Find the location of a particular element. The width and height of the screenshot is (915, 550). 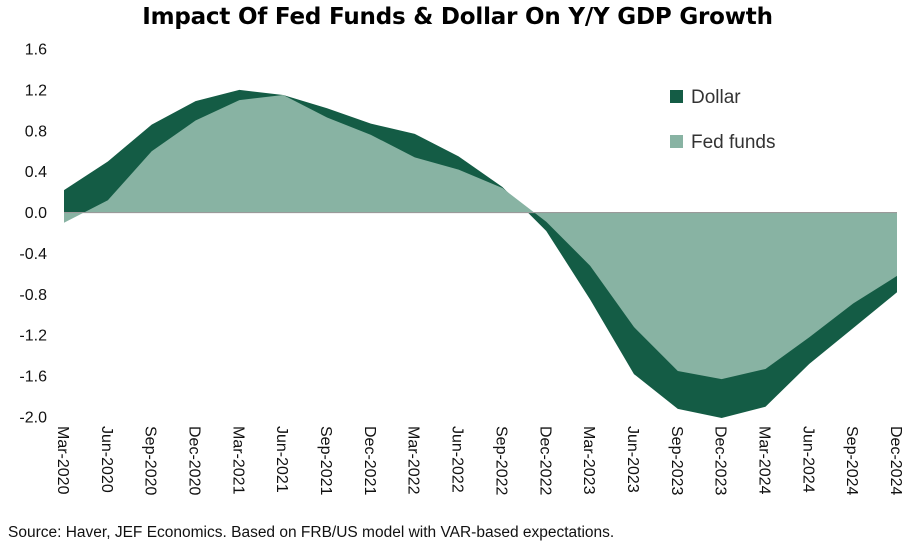

x-tick-label: Mar-2022 is located at coordinates (413, 460).